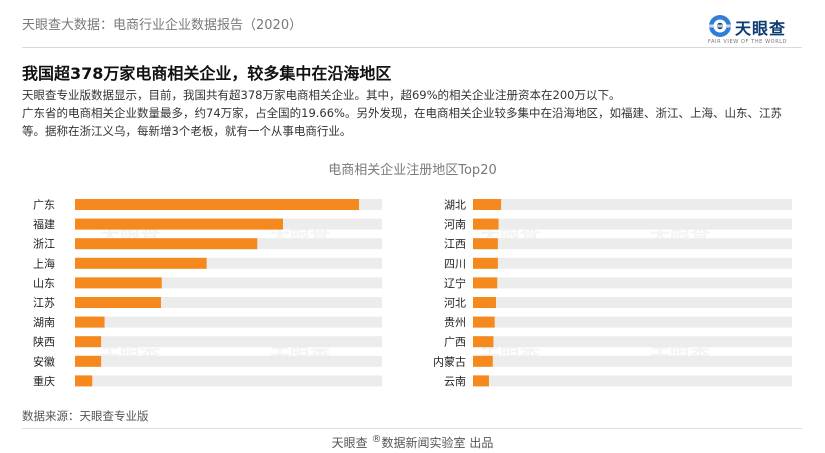 This screenshot has width=825, height=453. Describe the element at coordinates (44, 381) in the screenshot. I see `category-label: 重庆` at that location.